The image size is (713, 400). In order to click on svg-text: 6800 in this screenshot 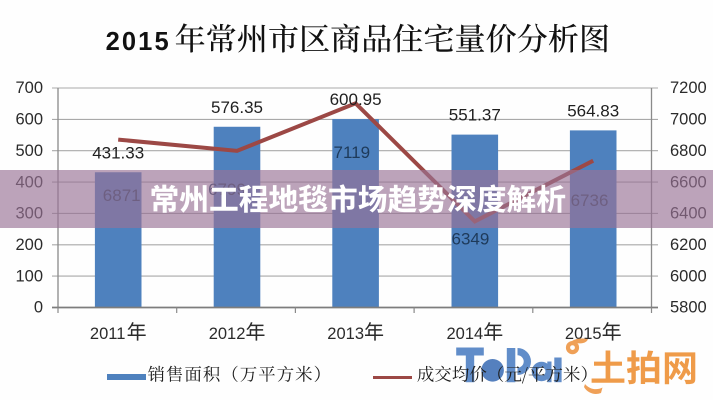, I will do `click(688, 151)`.